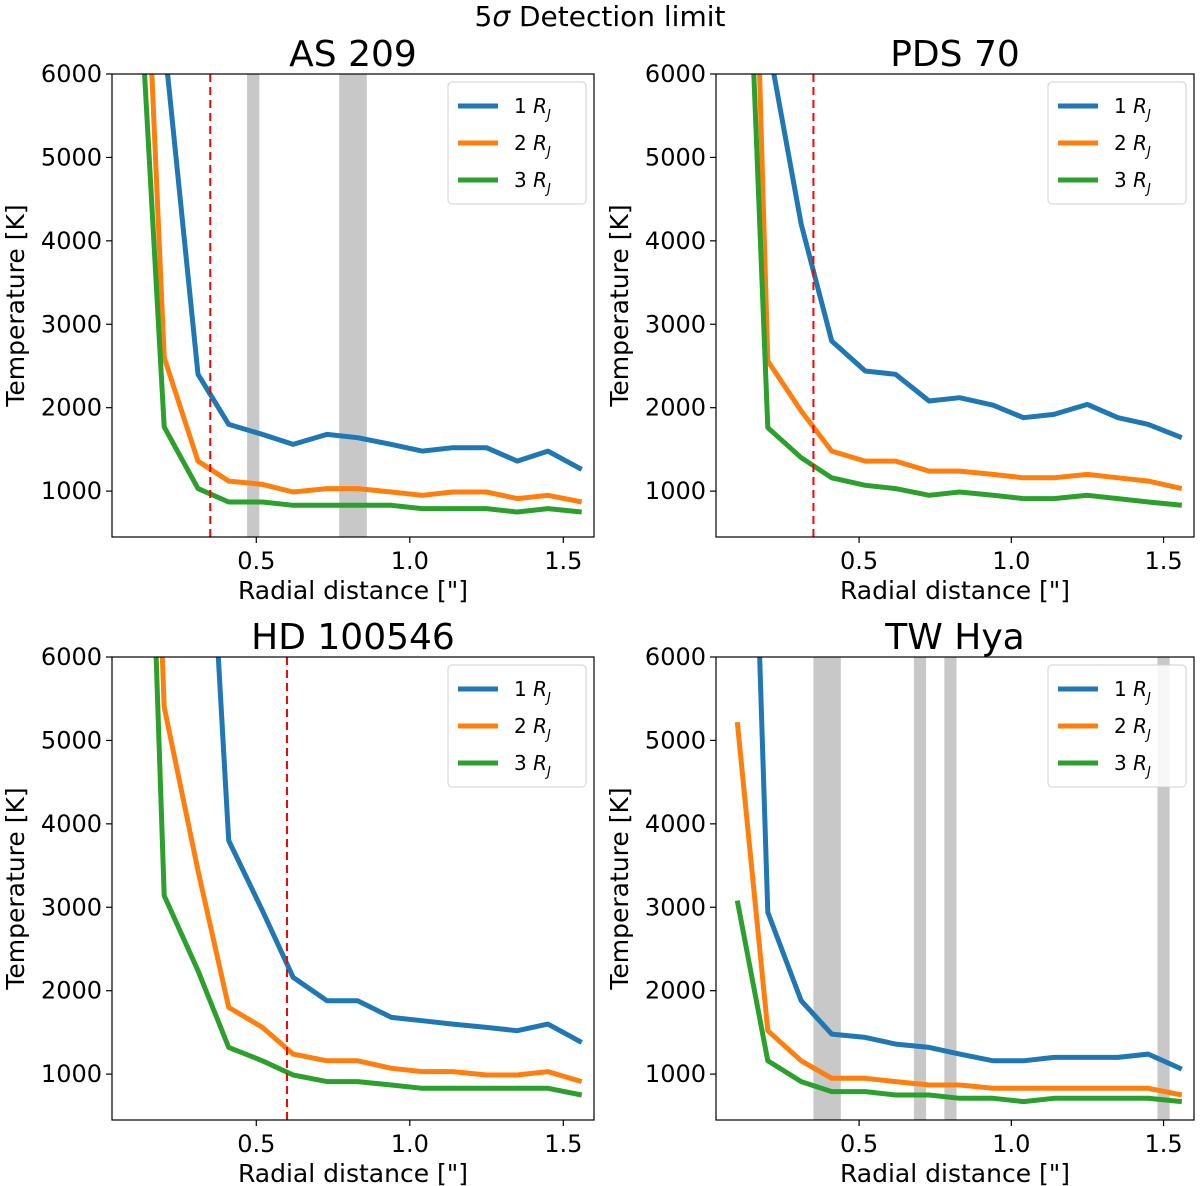 The image size is (1200, 1186). I want to click on panel-title: AS 209, so click(353, 54).